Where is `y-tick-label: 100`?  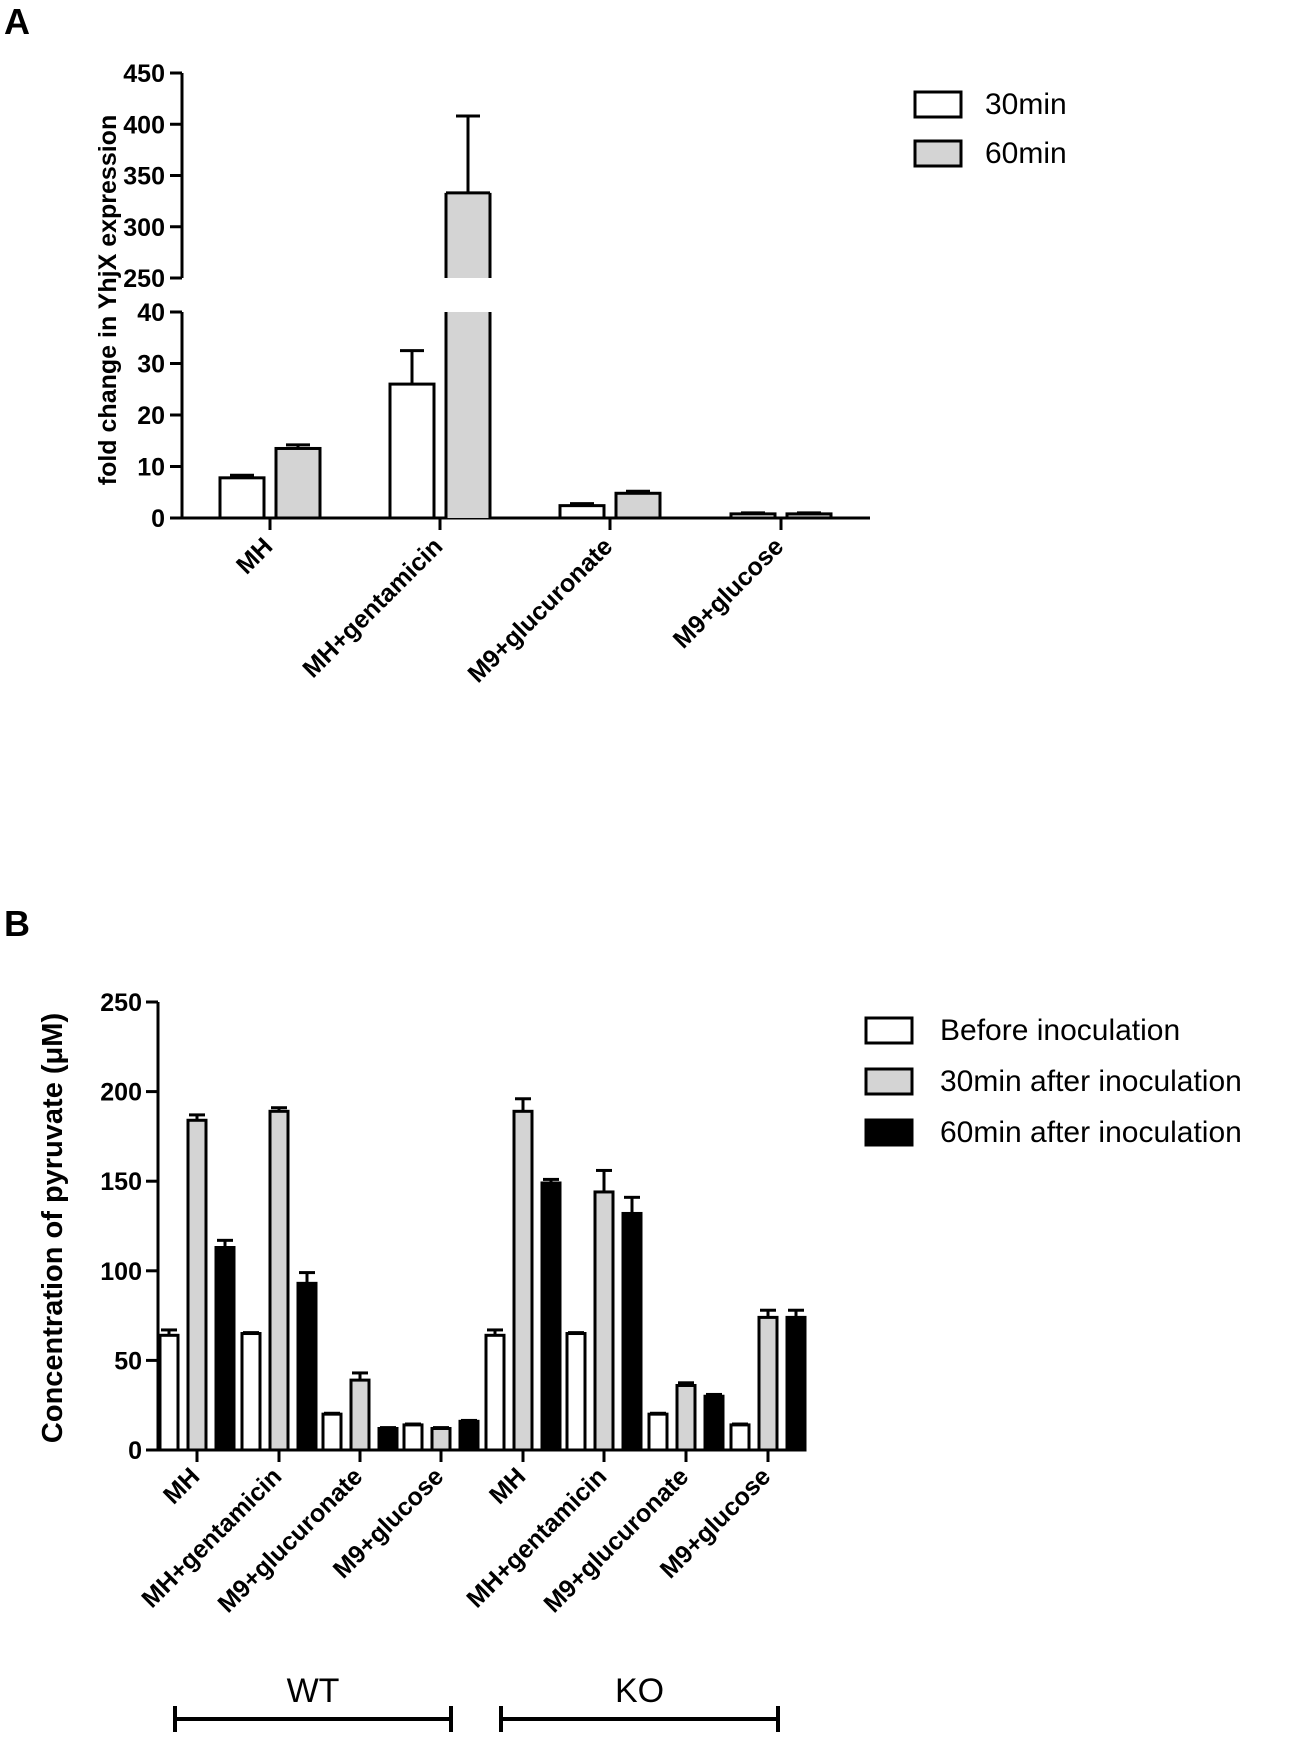
y-tick-label: 100 is located at coordinates (121, 1272).